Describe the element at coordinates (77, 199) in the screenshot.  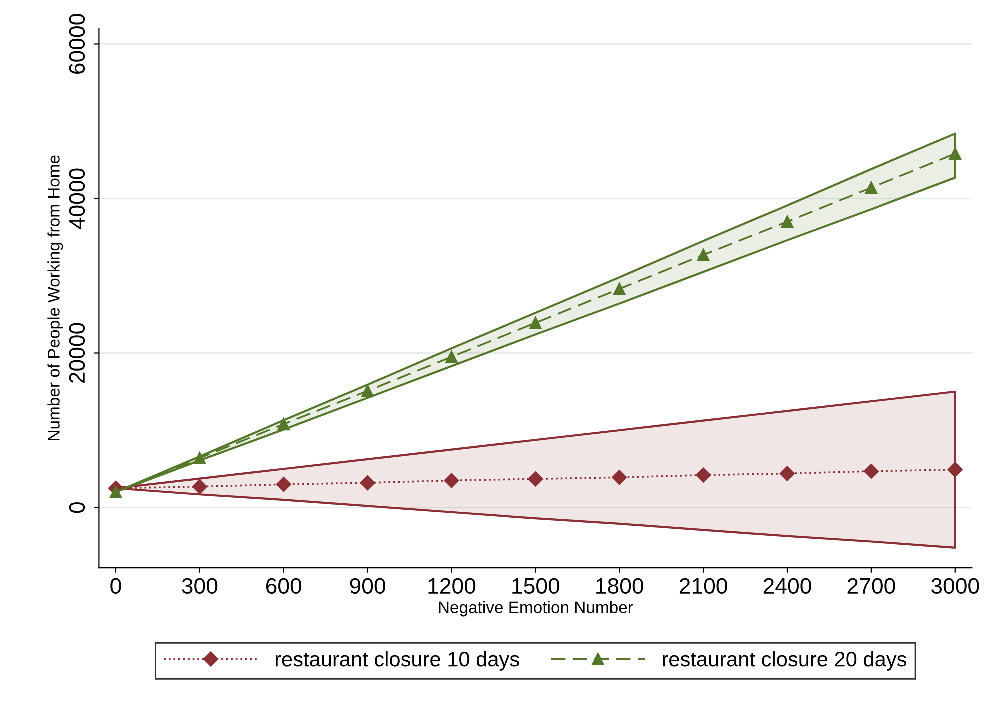
I see `y-tick-label: 40000` at that location.